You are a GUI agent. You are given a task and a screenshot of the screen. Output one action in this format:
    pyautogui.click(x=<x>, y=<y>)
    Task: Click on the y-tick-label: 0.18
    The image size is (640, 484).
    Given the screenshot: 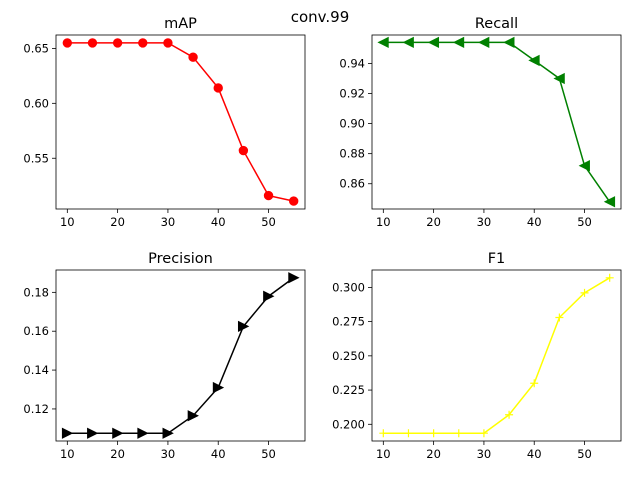 What is the action you would take?
    pyautogui.click(x=36, y=292)
    